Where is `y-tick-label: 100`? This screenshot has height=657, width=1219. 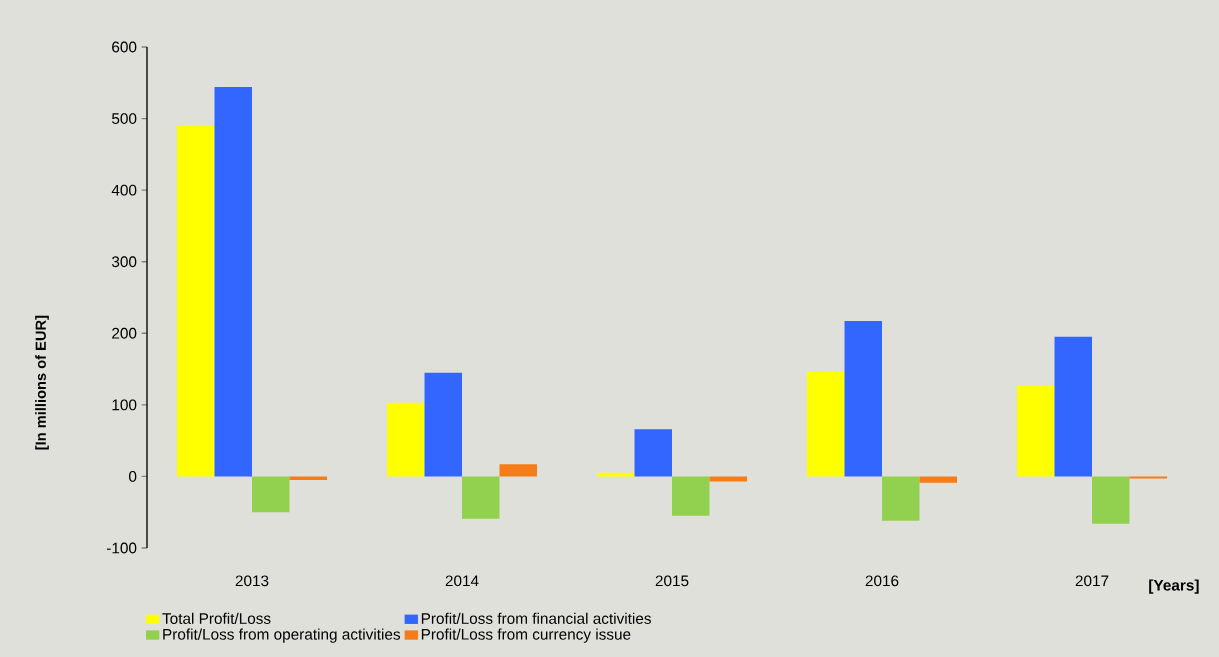
y-tick-label: 100 is located at coordinates (124, 405).